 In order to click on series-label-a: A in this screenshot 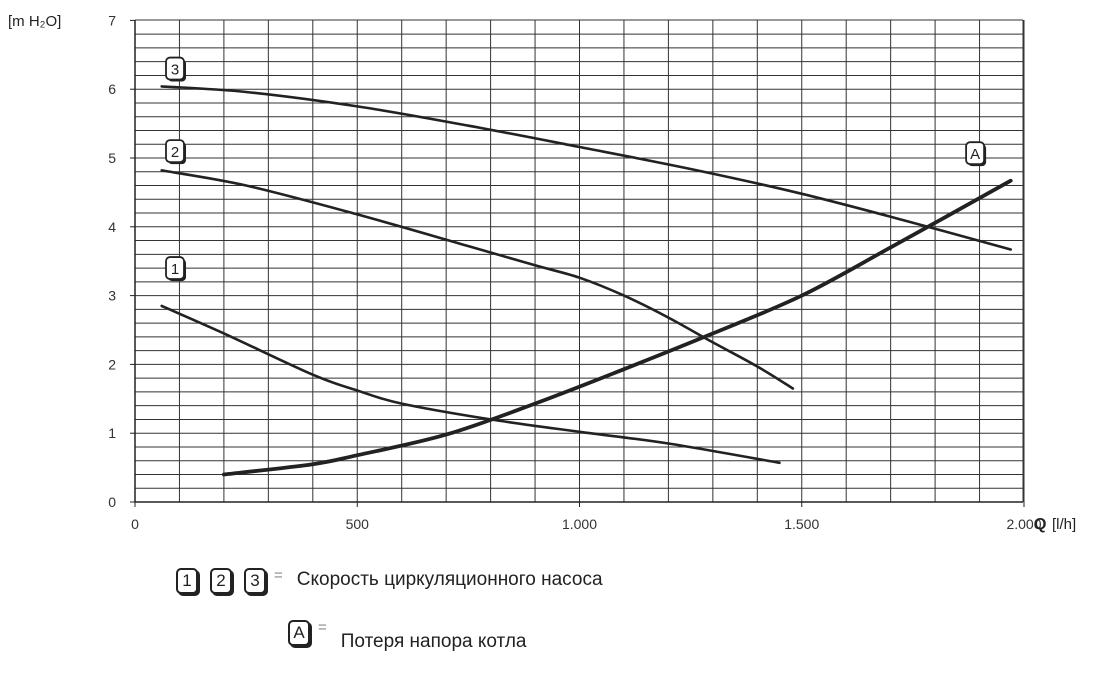, I will do `click(976, 154)`.